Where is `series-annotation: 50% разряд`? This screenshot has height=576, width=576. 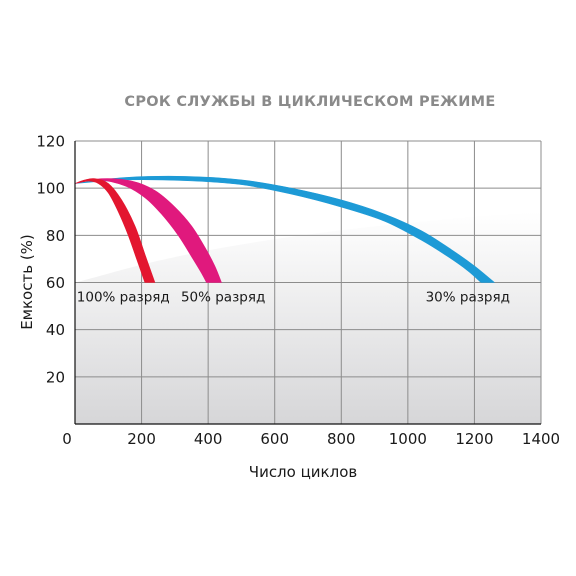
series-annotation: 50% разряд is located at coordinates (223, 298).